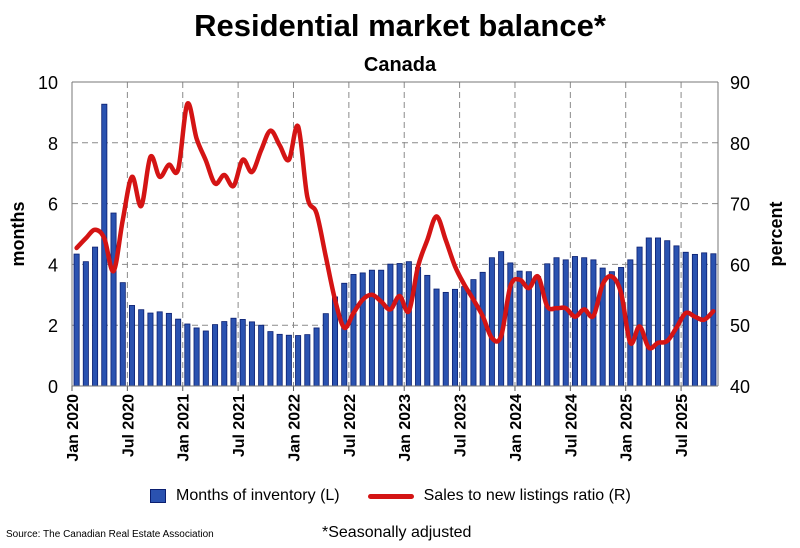 The height and width of the screenshot is (548, 800). What do you see at coordinates (740, 326) in the screenshot?
I see `y-tick-right: 50` at bounding box center [740, 326].